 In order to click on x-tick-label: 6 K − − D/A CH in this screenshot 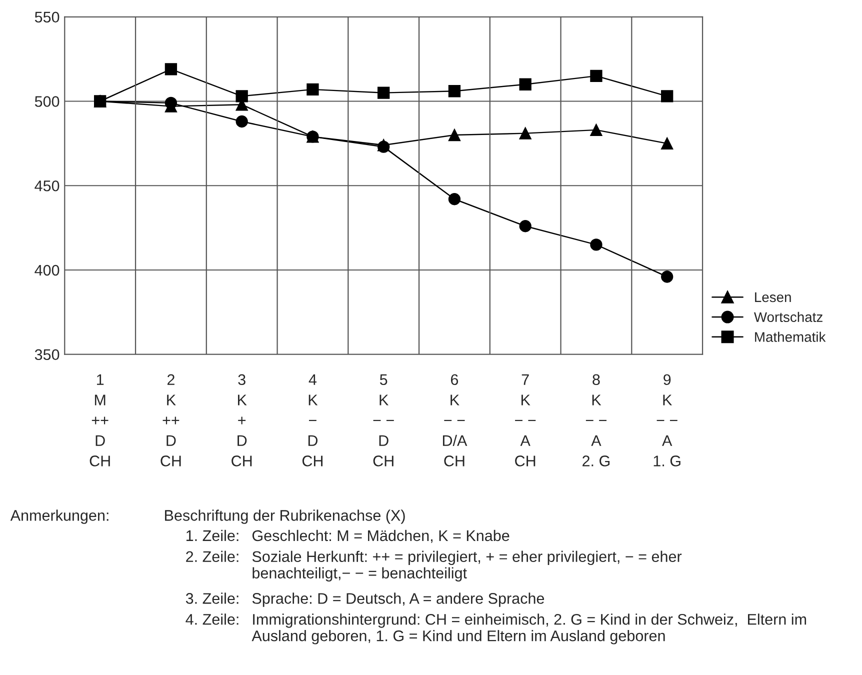, I will do `click(455, 420)`.